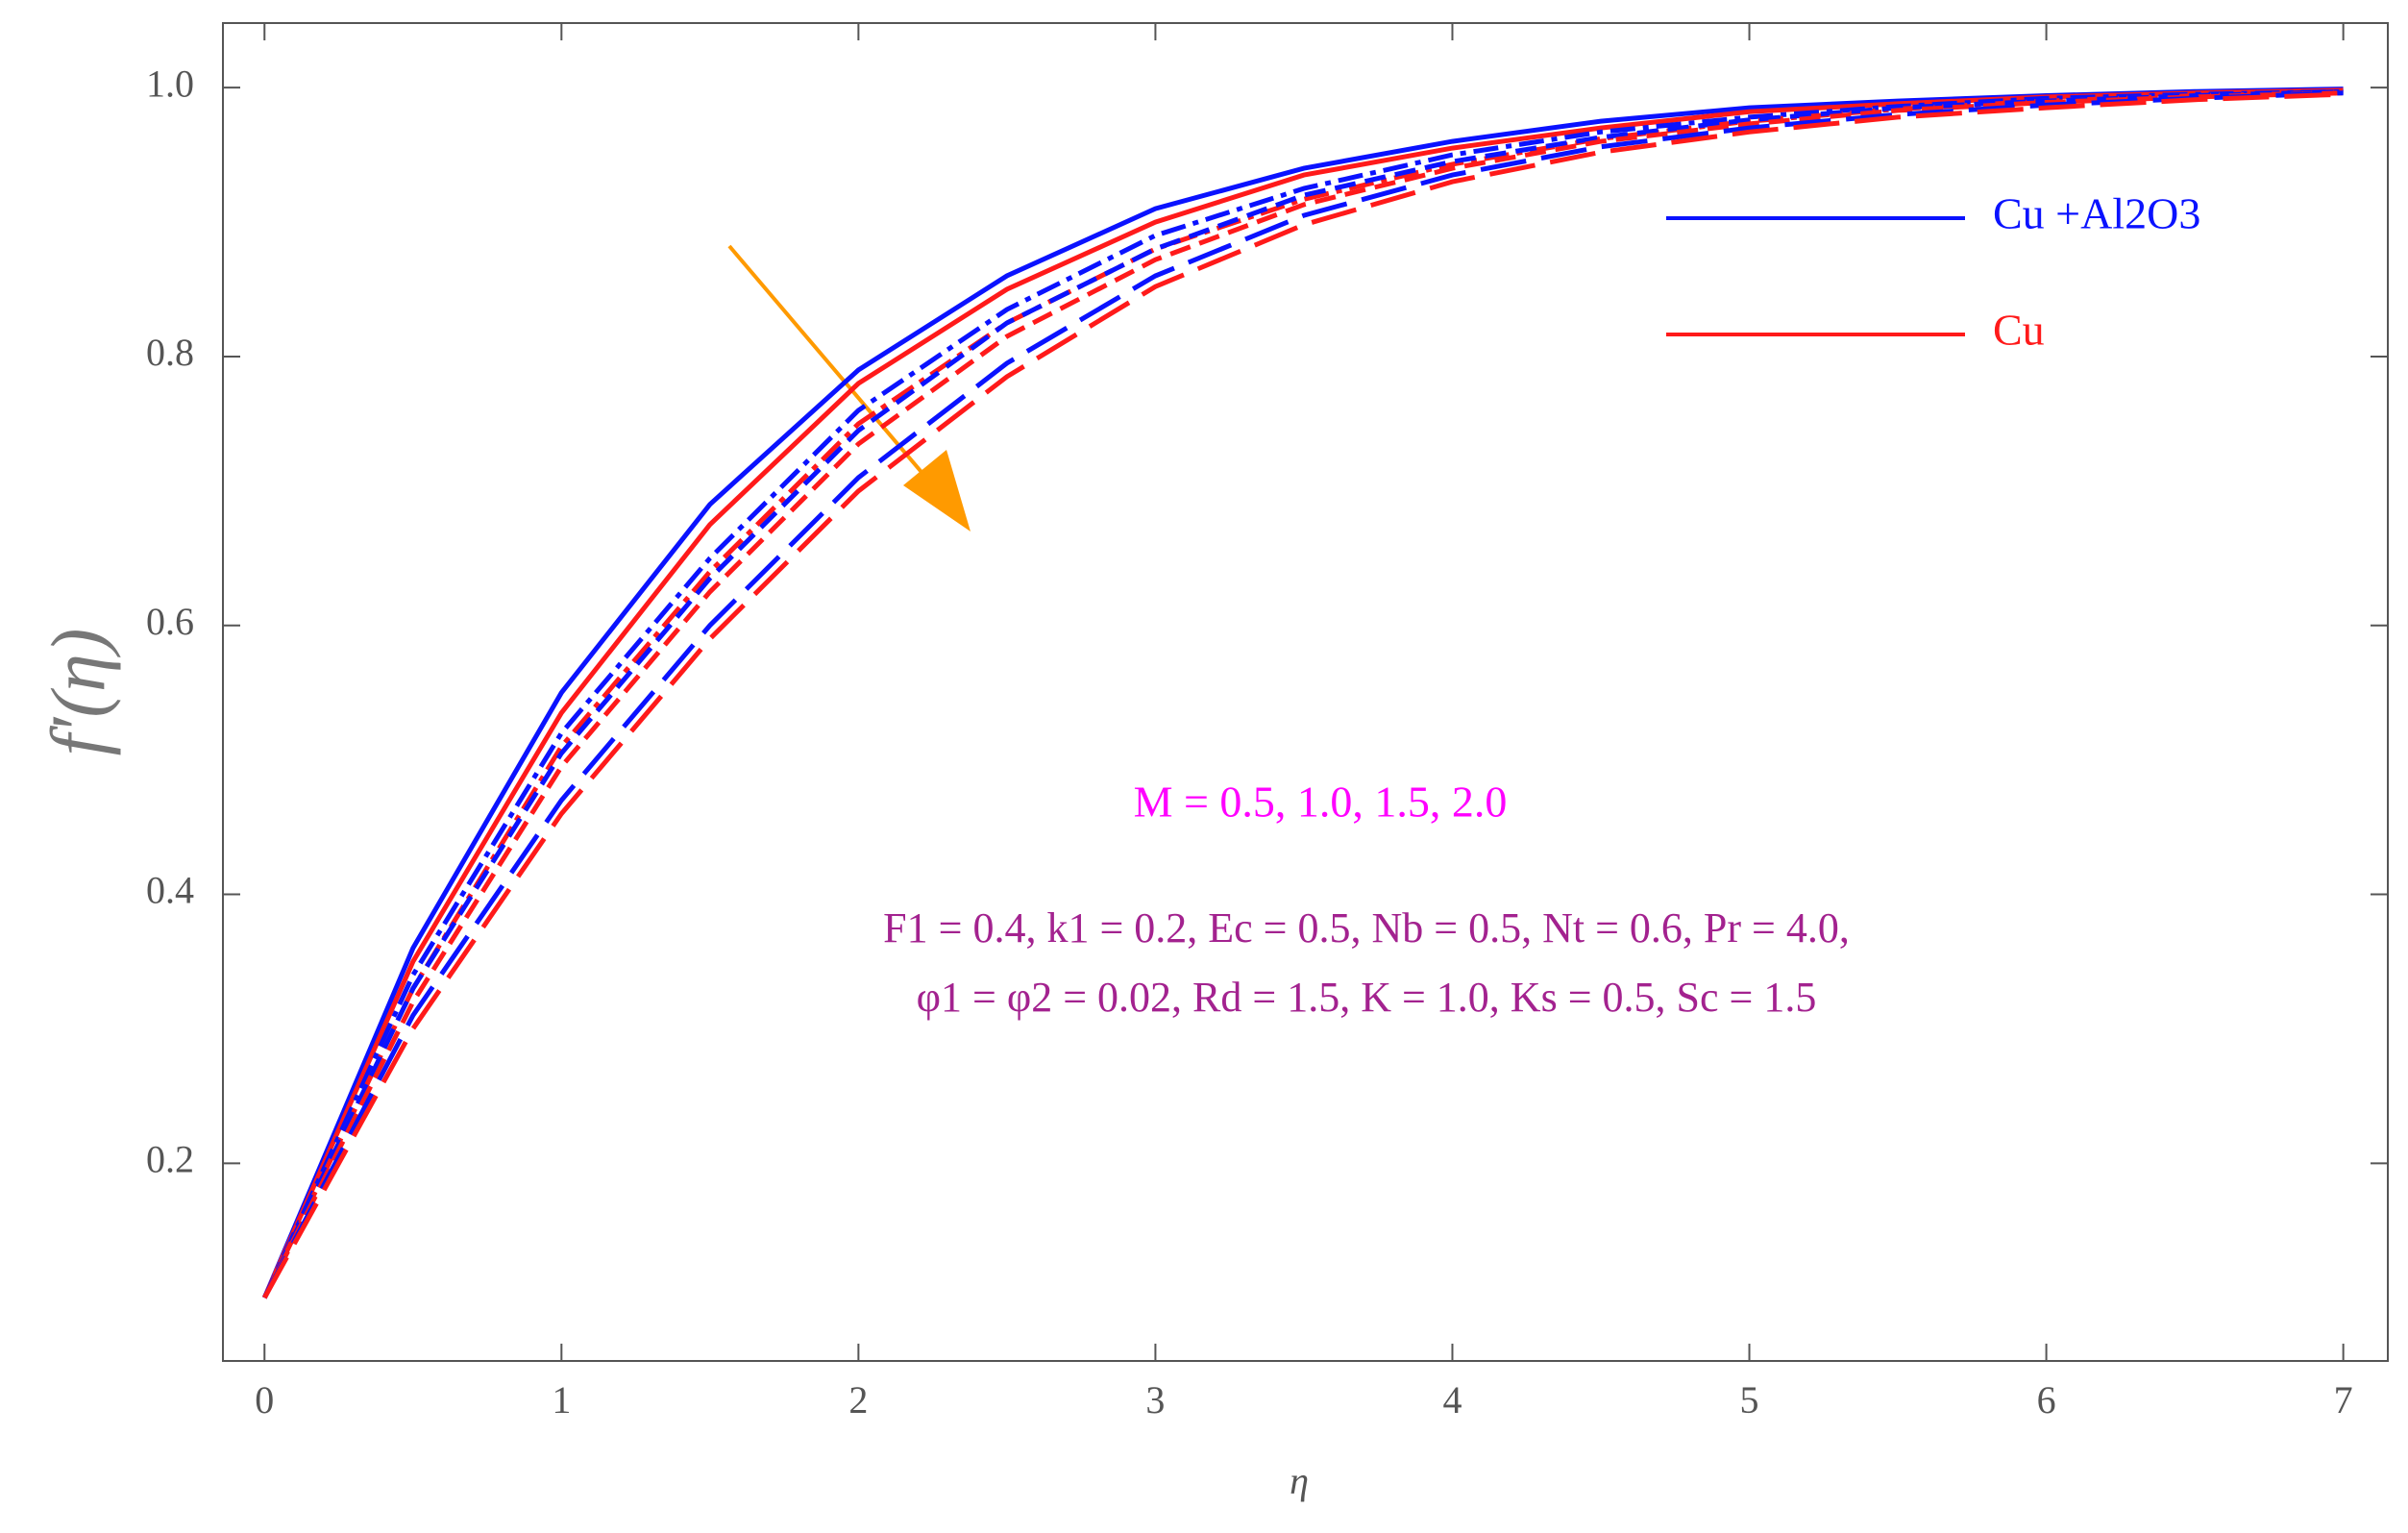 This screenshot has width=2408, height=1533. What do you see at coordinates (1750, 1400) in the screenshot?
I see `x-tick-label: 5` at bounding box center [1750, 1400].